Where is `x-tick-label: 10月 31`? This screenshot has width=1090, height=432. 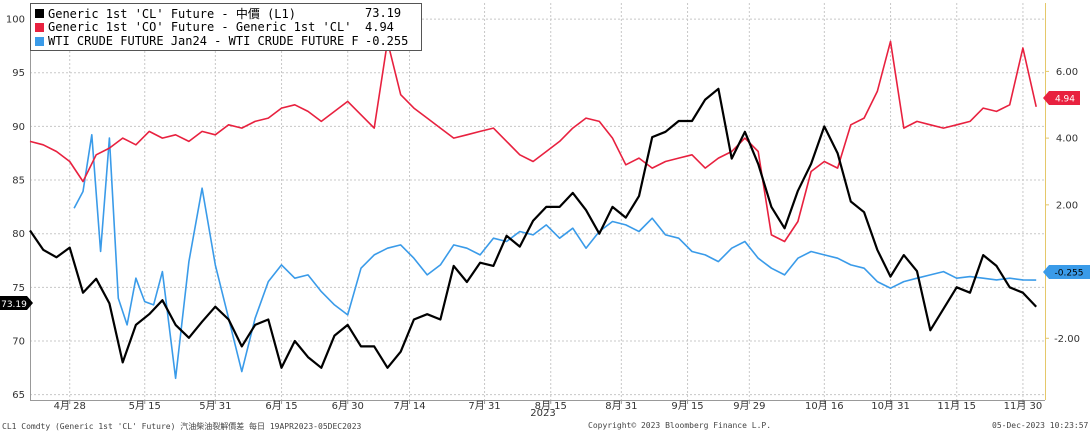
x-tick-label: 10月 31 is located at coordinates (890, 406).